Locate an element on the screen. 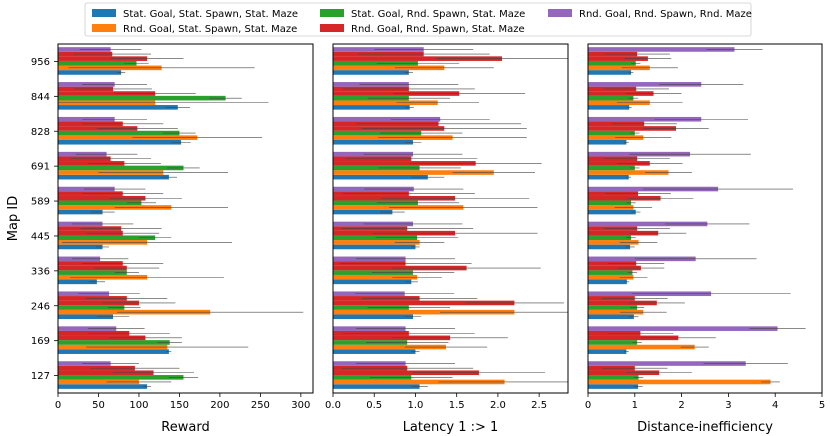 Image resolution: width=830 pixels, height=436 pixels. legend-label: Stat. Goal, Rnd. Spawn, Stat. Maze is located at coordinates (438, 14).